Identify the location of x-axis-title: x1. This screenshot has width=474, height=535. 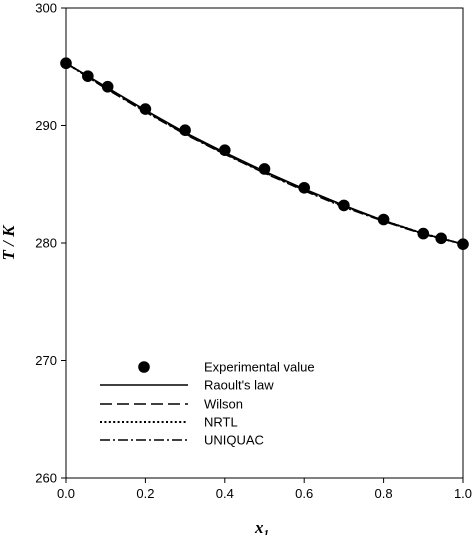
(261, 526).